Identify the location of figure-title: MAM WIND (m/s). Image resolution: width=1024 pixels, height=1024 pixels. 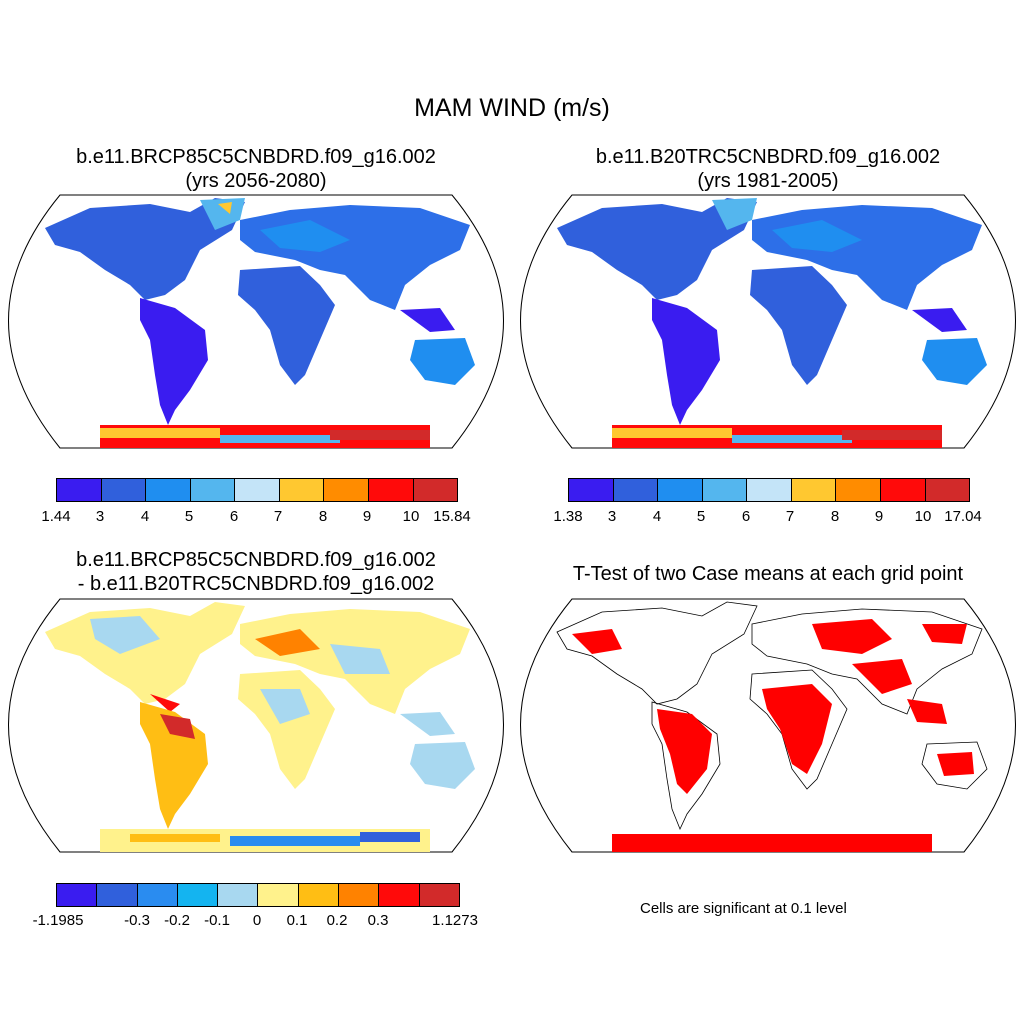
(512, 108).